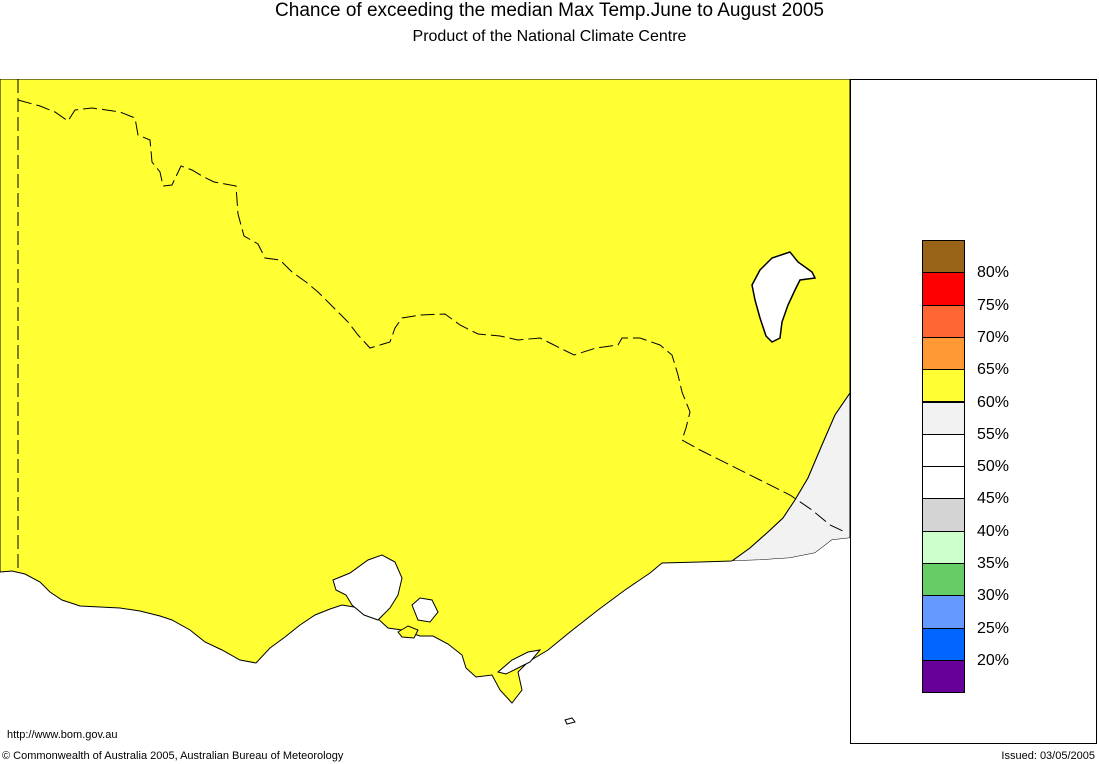 This screenshot has width=1099, height=764. I want to click on source-url: http://www.bom.gov.au, so click(62, 735).